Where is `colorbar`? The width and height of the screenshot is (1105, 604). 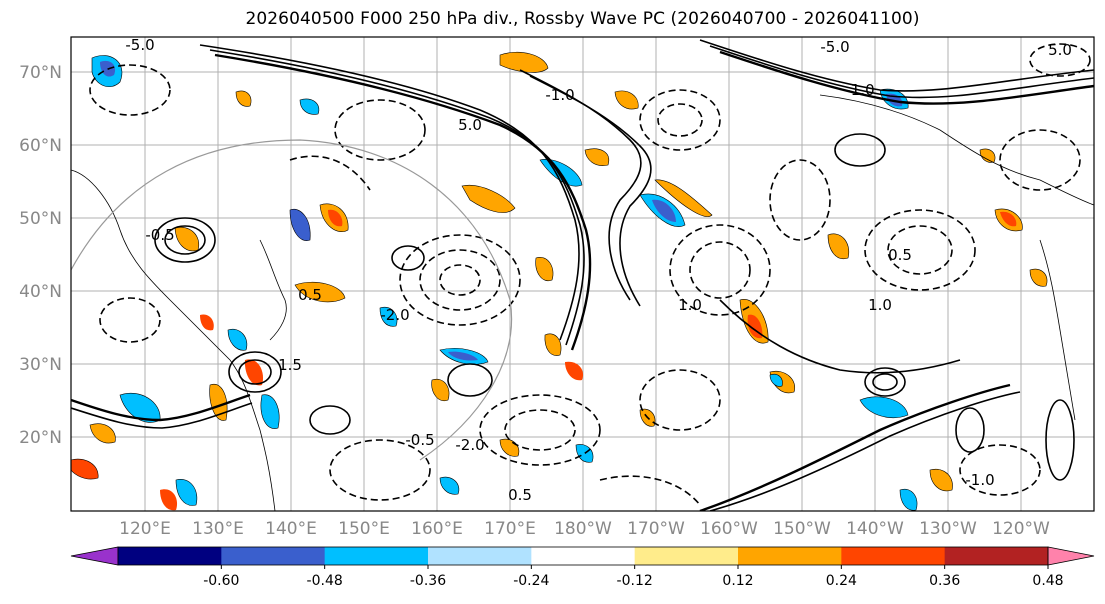
colorbar is located at coordinates (582, 556).